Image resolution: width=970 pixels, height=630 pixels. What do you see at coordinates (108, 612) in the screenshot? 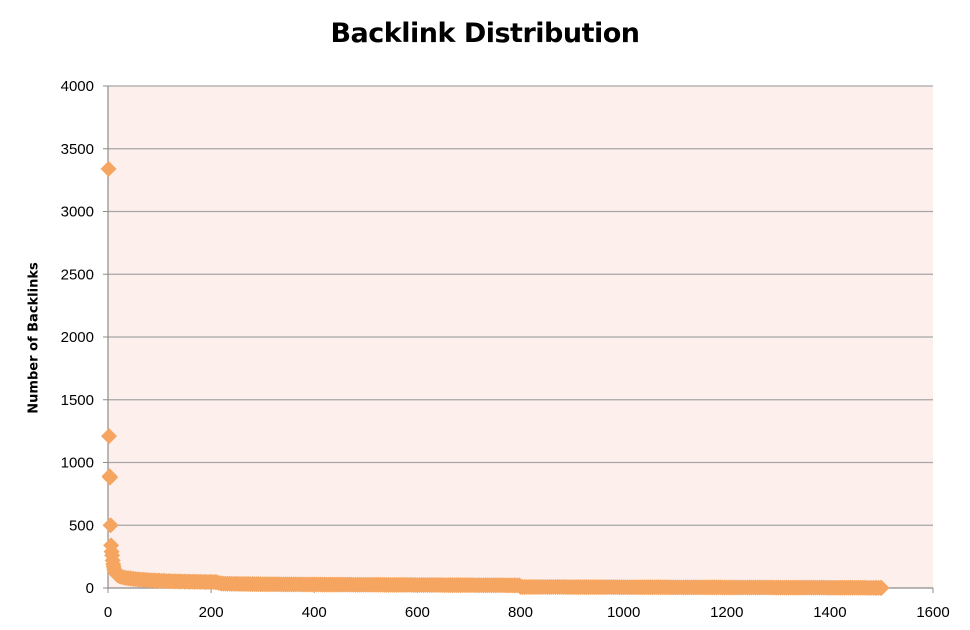
I see `x-tick-label: 0` at bounding box center [108, 612].